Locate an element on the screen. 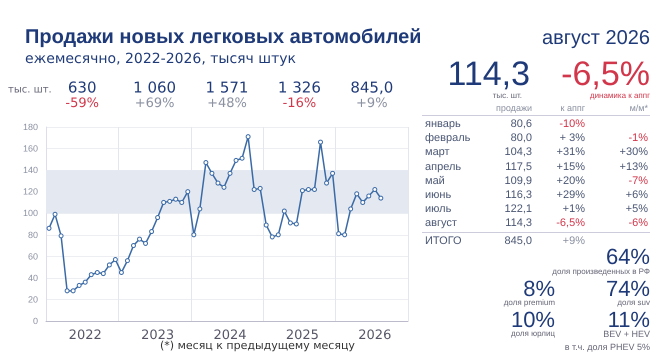 The width and height of the screenshot is (656, 364). y-tick-label: 160 is located at coordinates (30, 149).